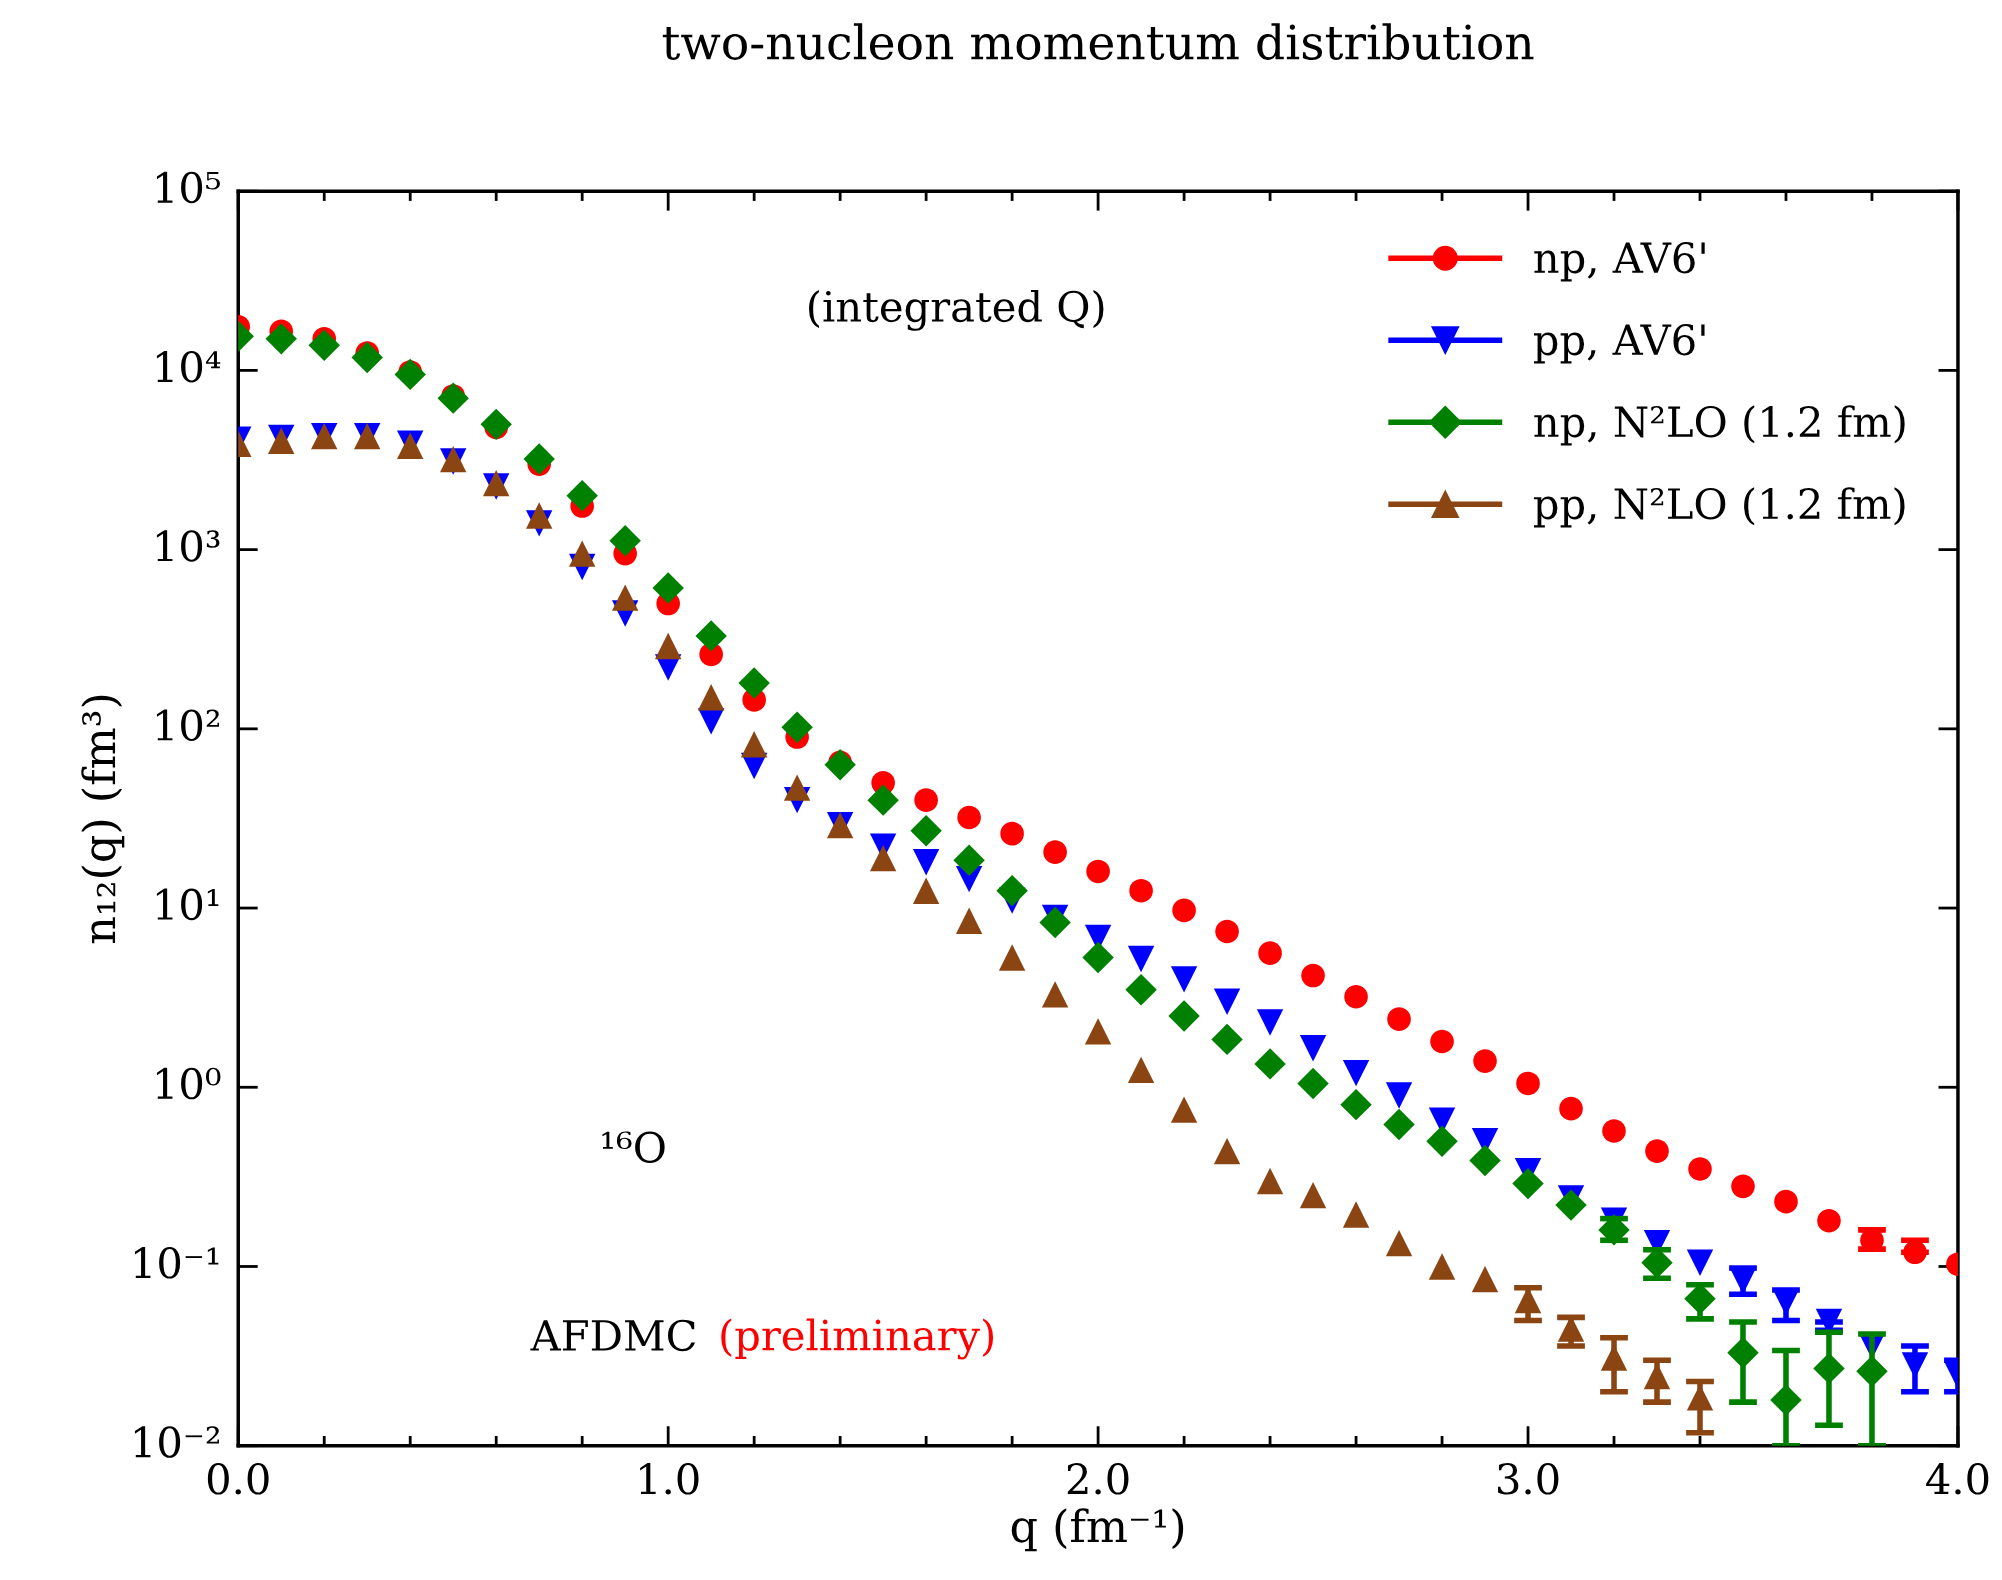 The width and height of the screenshot is (2002, 1580). What do you see at coordinates (669, 1479) in the screenshot?
I see `x-tick-label: 1.0` at bounding box center [669, 1479].